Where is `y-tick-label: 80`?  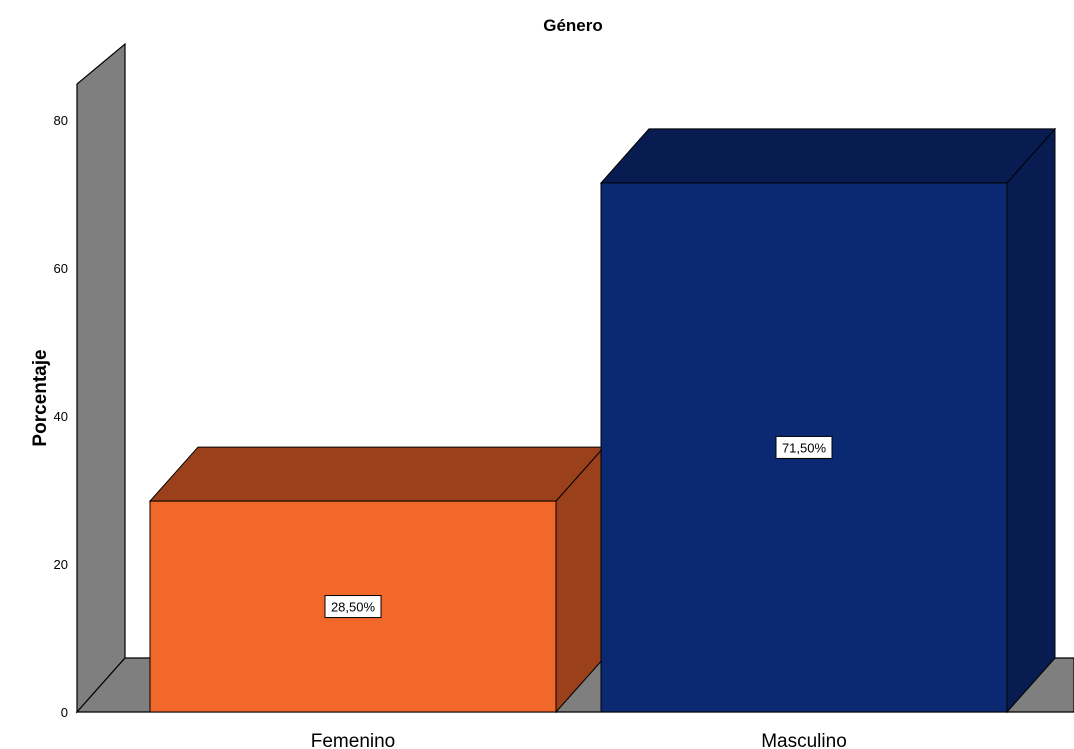
y-tick-label: 80 is located at coordinates (61, 120).